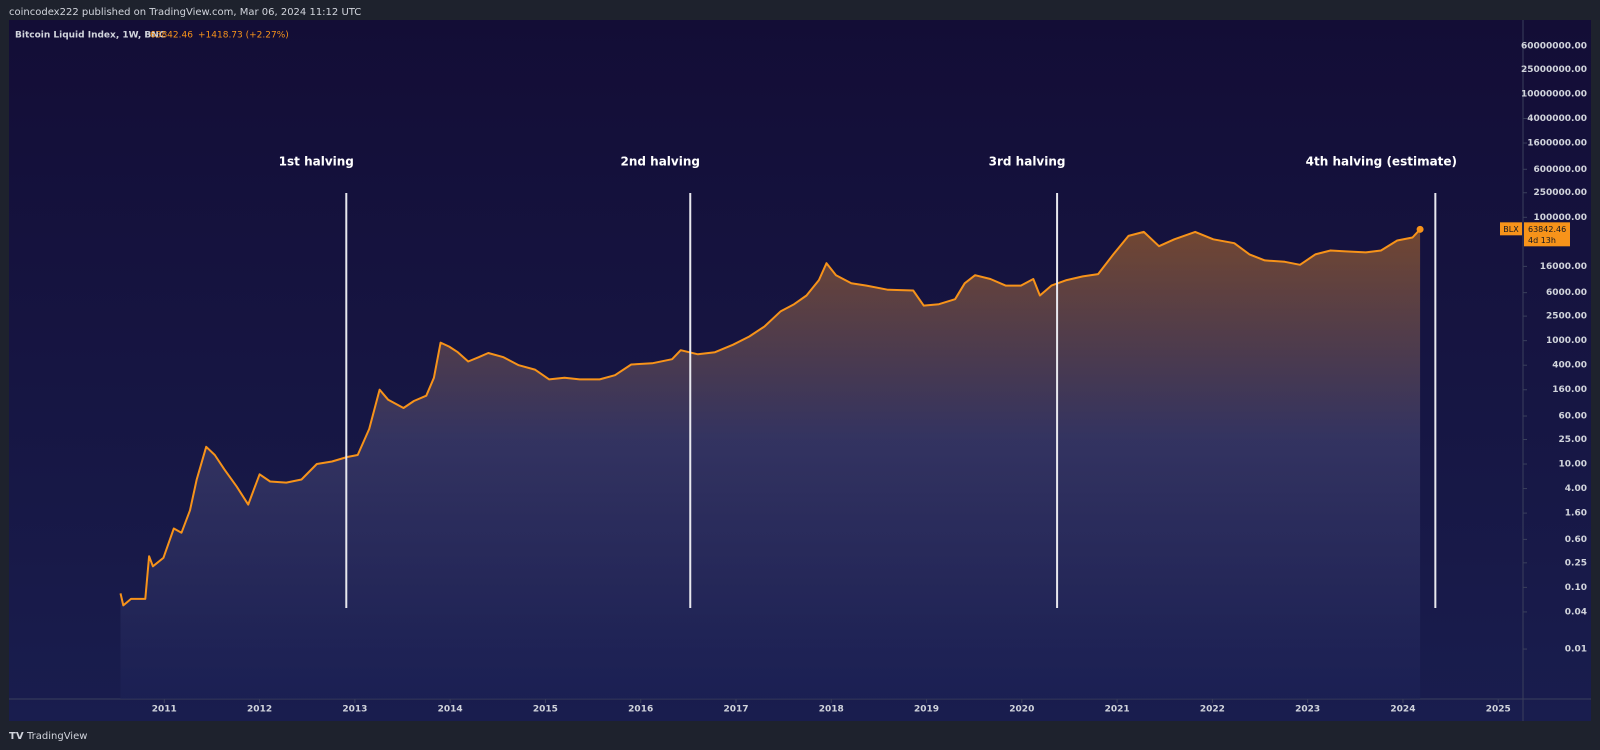 This screenshot has height=750, width=1600. Describe the element at coordinates (735, 710) in the screenshot. I see `x-tick-label: 2017` at that location.